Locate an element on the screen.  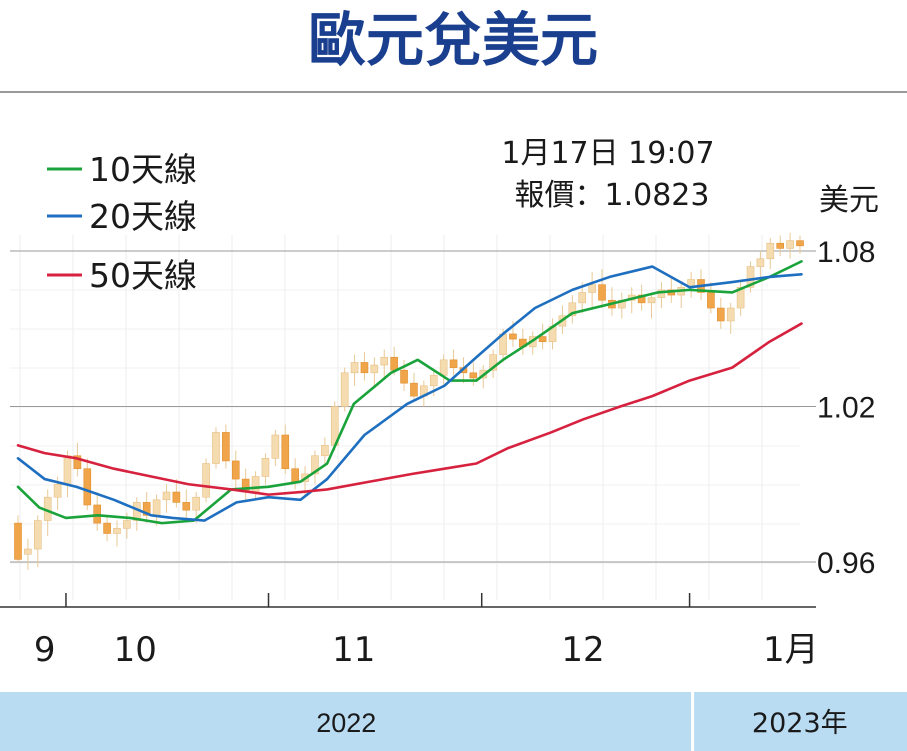
year-band: 2022 2023年 is located at coordinates (453, 721).